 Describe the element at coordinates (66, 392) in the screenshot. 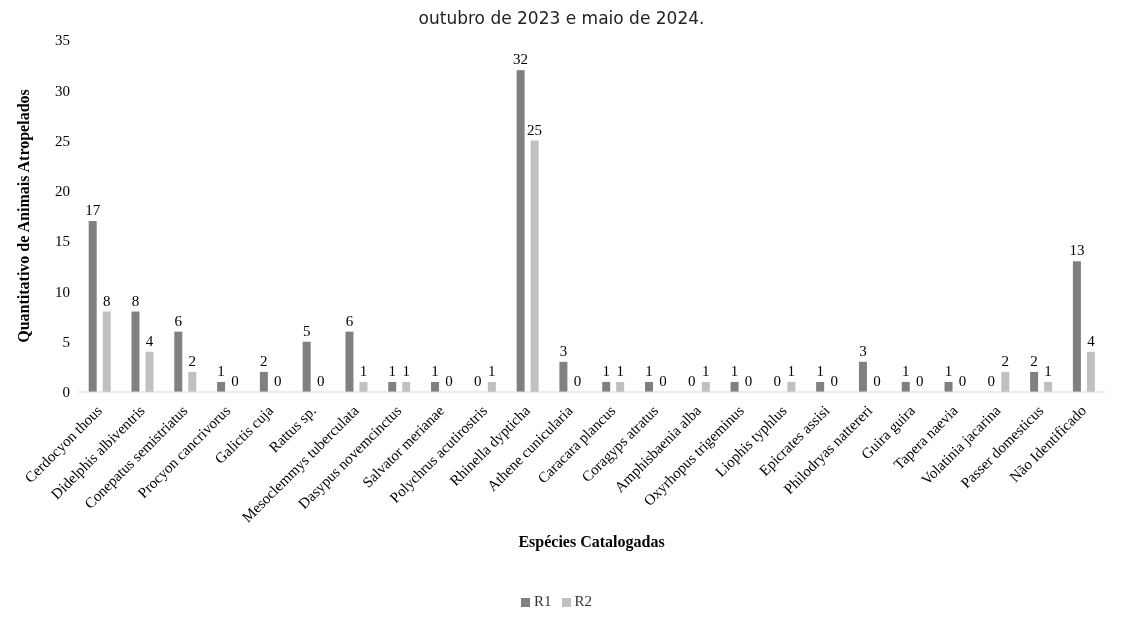

I see `y-tick-label: 0` at that location.